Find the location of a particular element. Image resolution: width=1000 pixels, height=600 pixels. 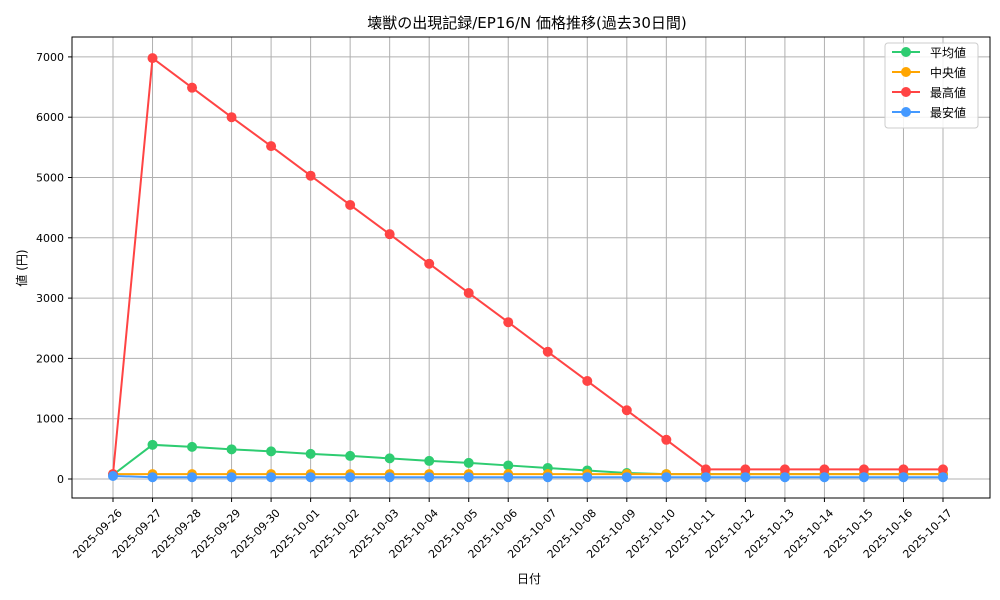

legend-box is located at coordinates (931, 85).